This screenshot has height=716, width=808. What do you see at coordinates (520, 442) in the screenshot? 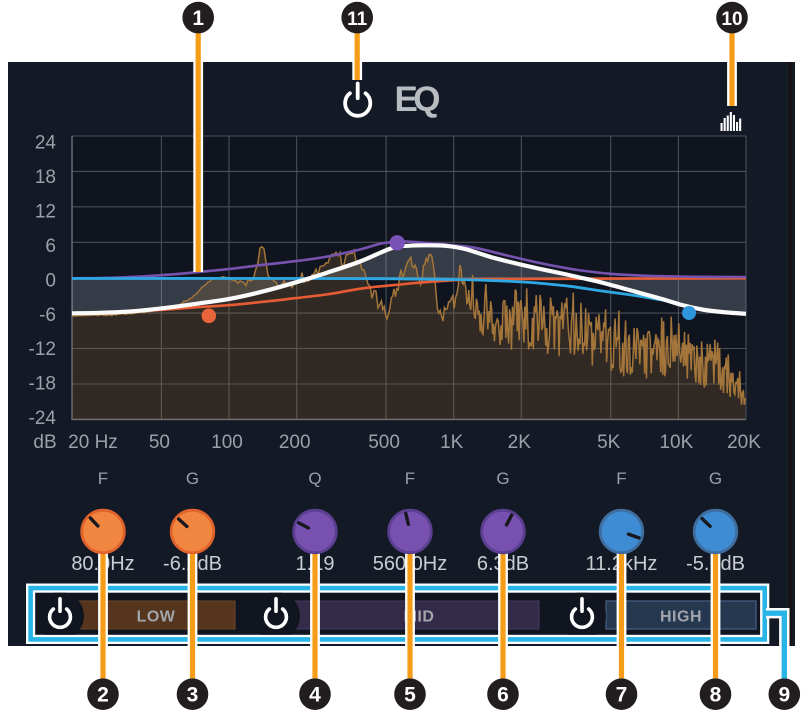
I see `svg-text: 2K` at bounding box center [520, 442].